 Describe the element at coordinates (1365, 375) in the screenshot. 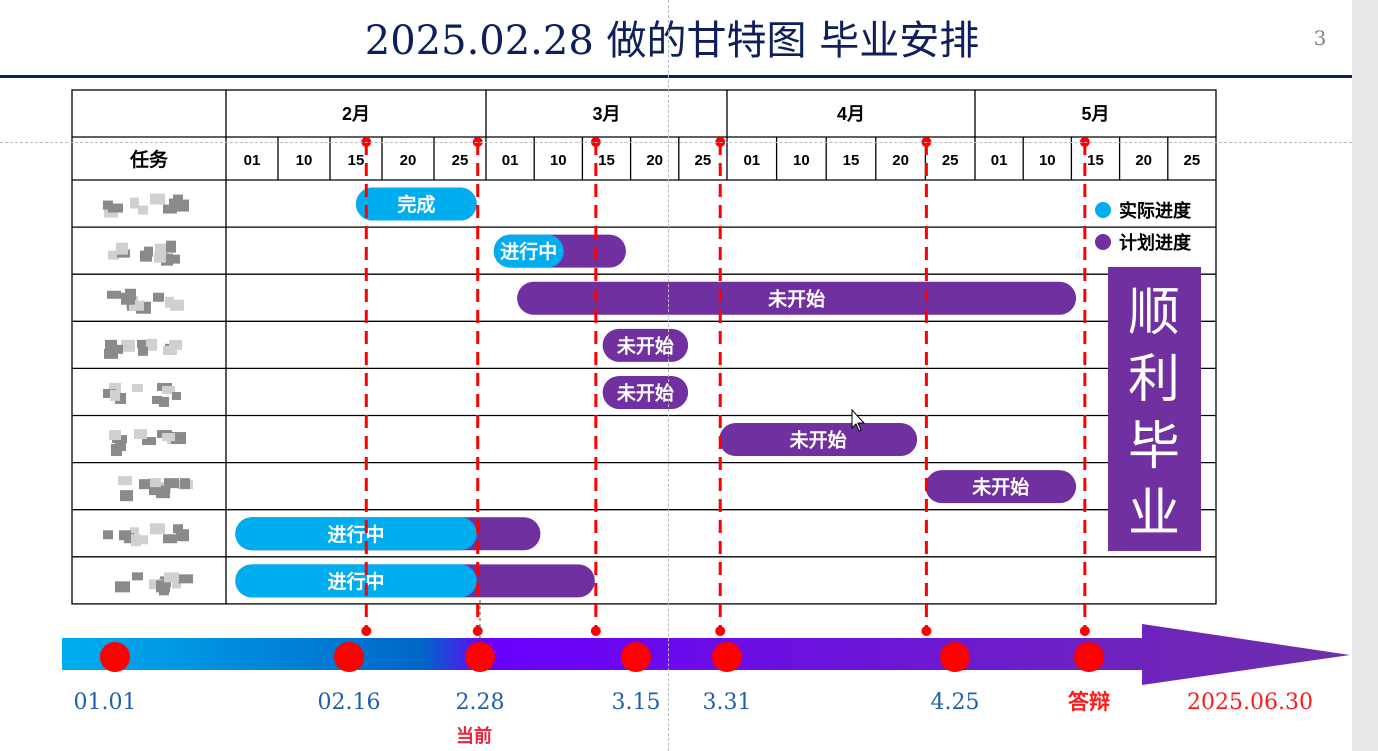

I see `scrollbar-track` at that location.